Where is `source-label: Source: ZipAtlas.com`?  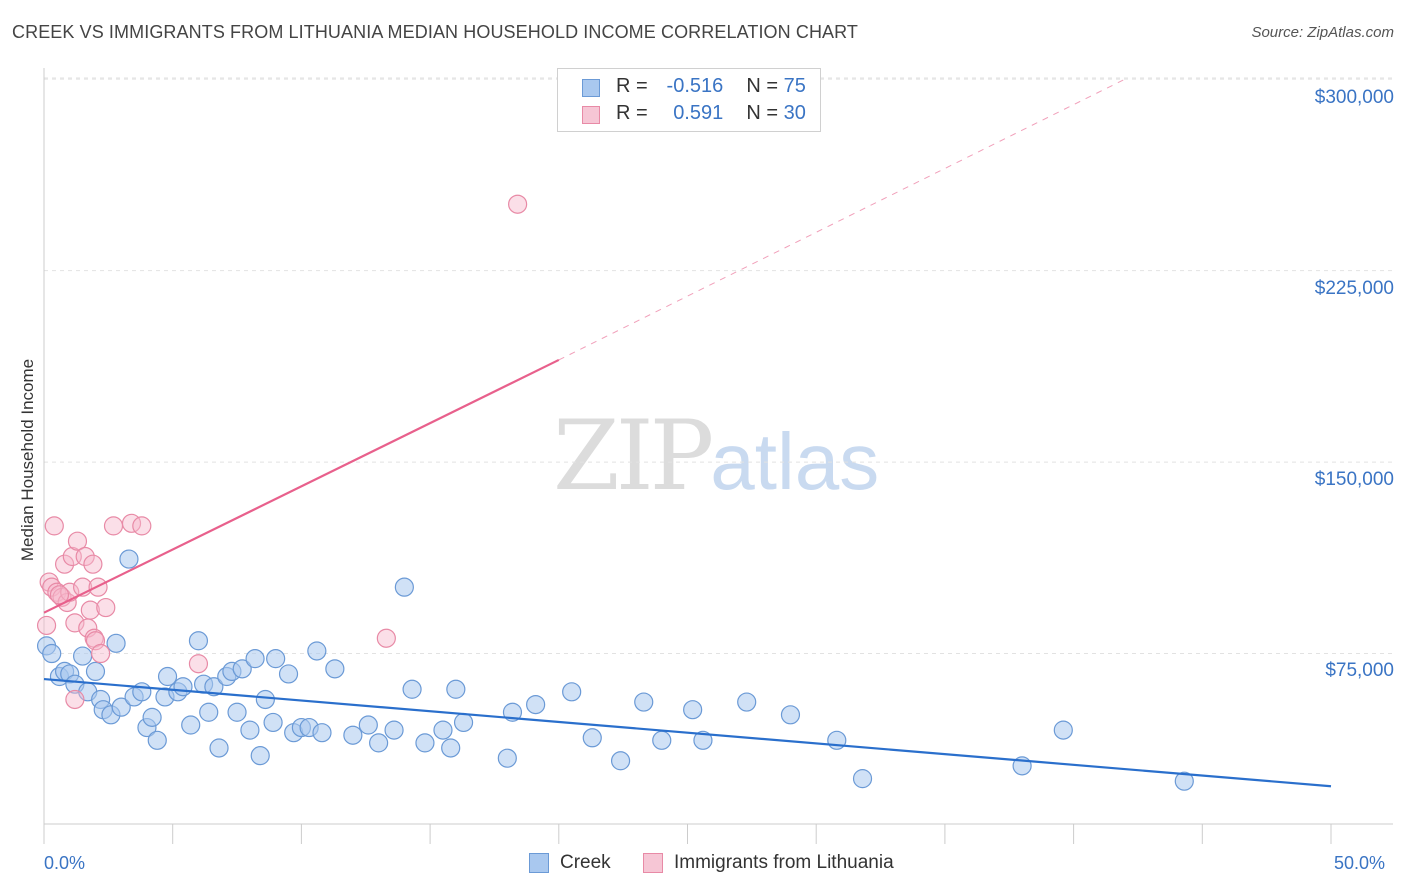 source-label: Source: ZipAtlas.com is located at coordinates (1322, 32).